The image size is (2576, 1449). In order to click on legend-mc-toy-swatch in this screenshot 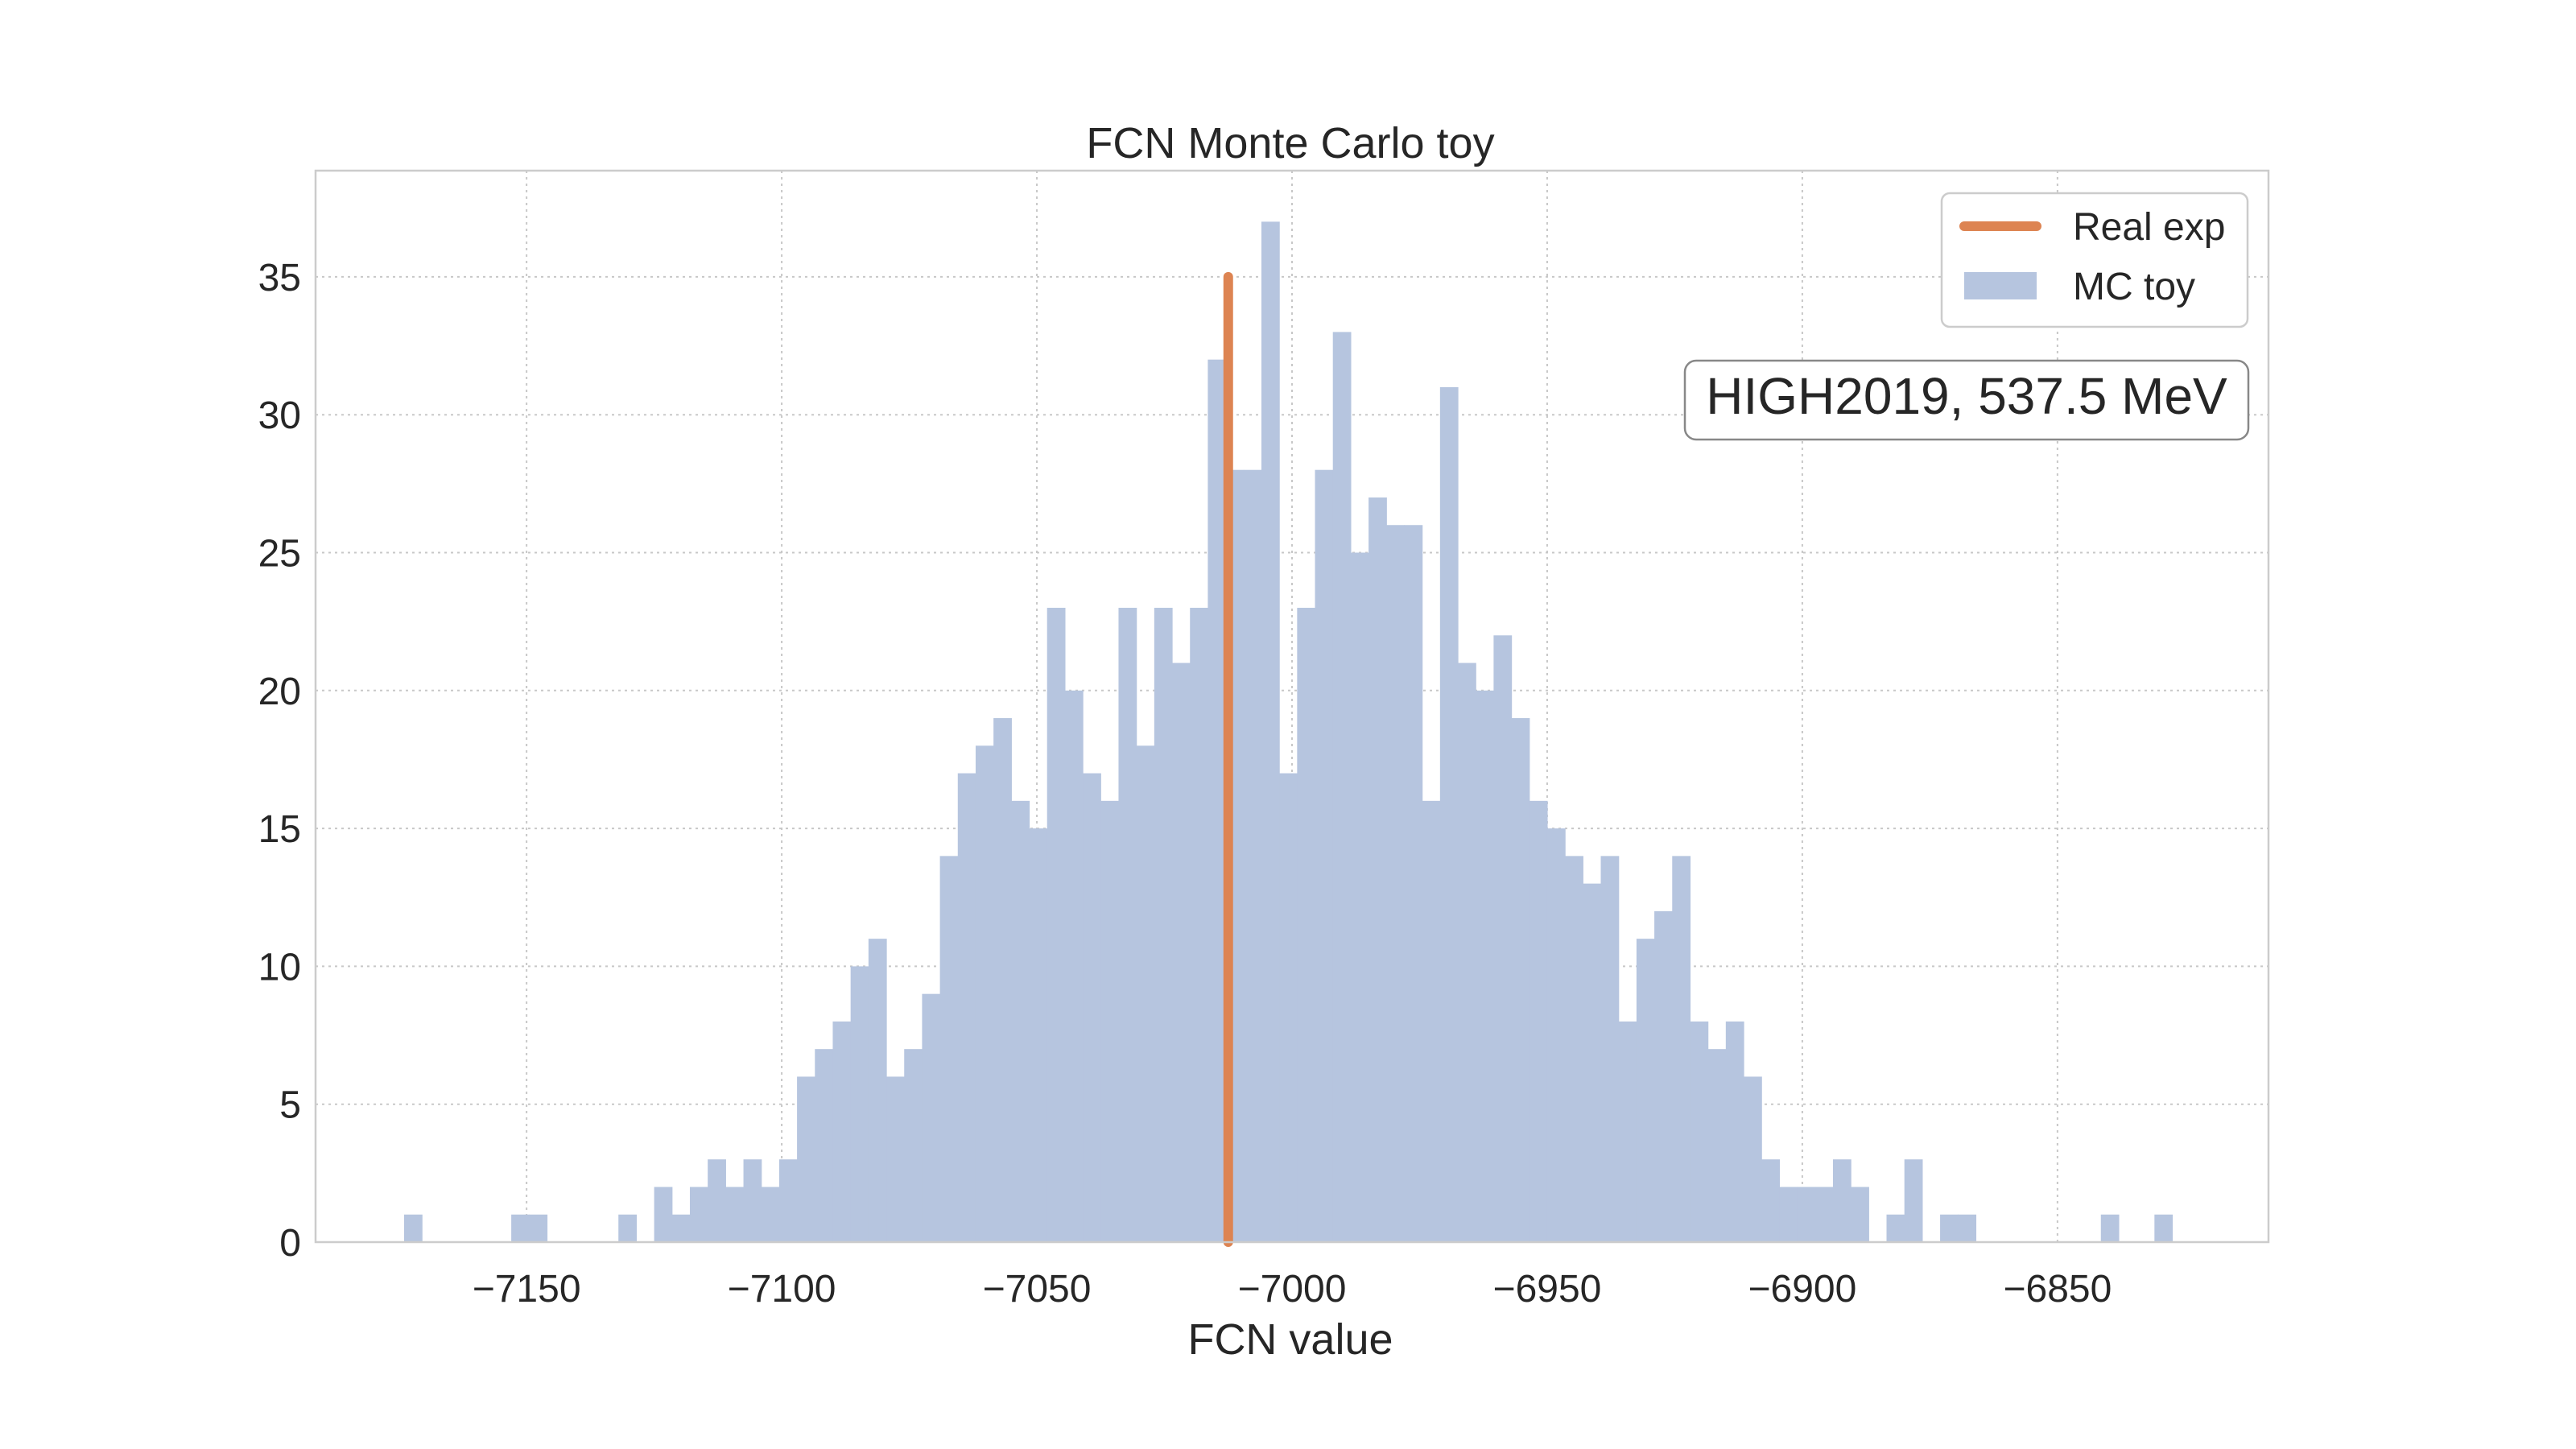, I will do `click(2000, 285)`.